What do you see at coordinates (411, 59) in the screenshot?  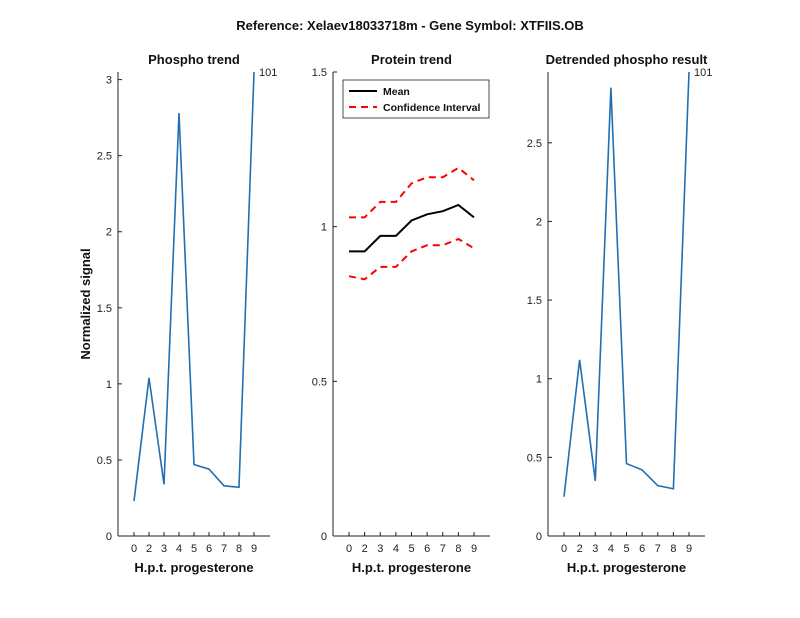 I see `chart-title: Protein trend` at bounding box center [411, 59].